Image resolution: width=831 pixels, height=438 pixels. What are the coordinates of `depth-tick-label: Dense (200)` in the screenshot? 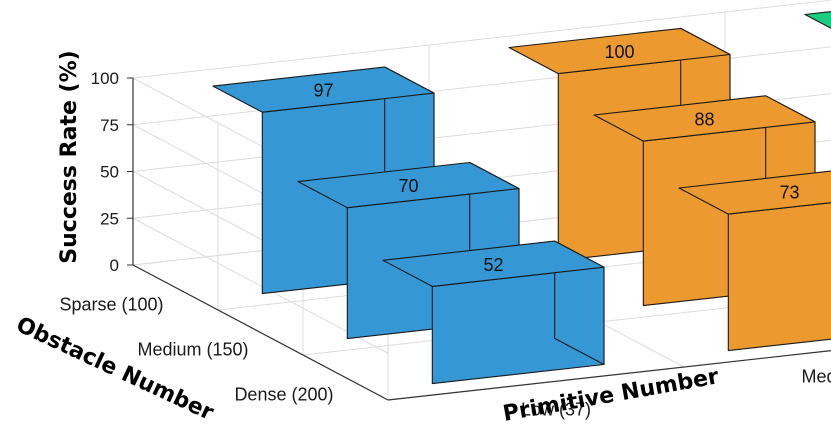 It's located at (283, 395).